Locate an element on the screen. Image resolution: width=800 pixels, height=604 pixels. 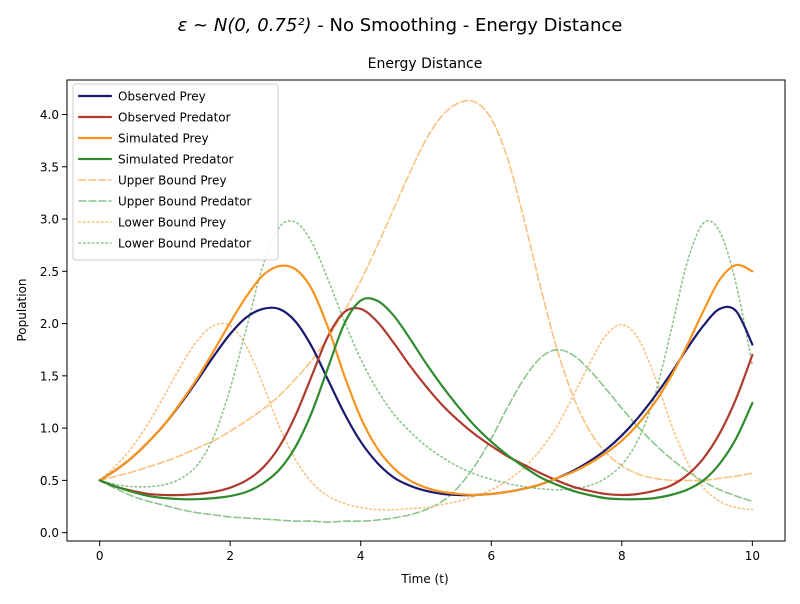
legend-label-lower-bound-predator: Lower Bound Predator is located at coordinates (184, 244).